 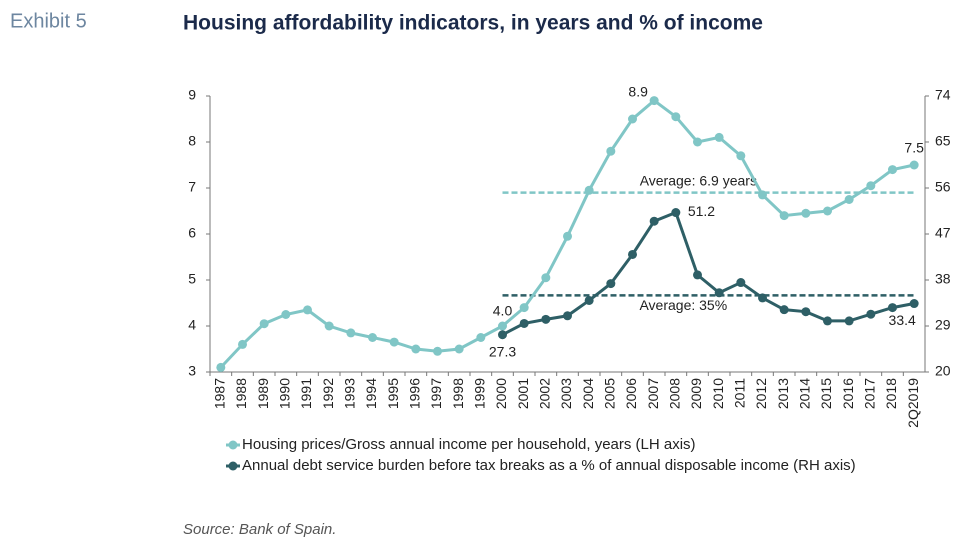 I want to click on y2-tick-label: 47, so click(x=943, y=233).